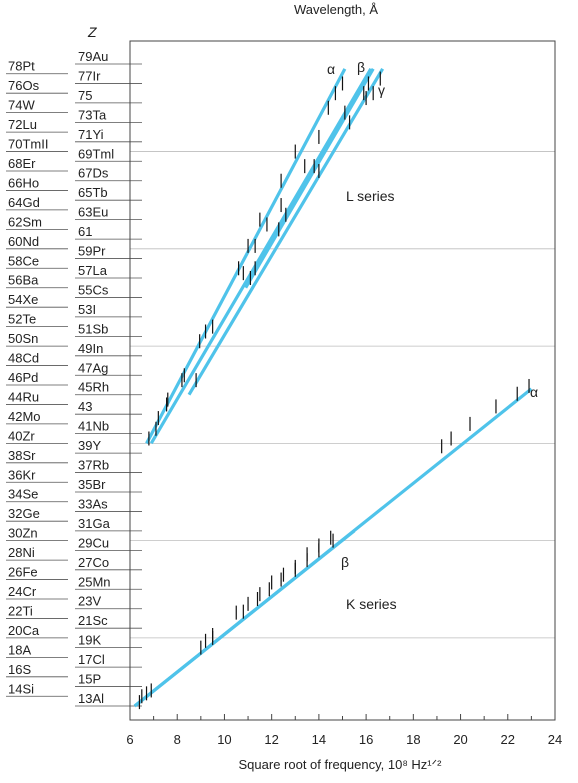  I want to click on x-tick-label: 14, so click(319, 739).